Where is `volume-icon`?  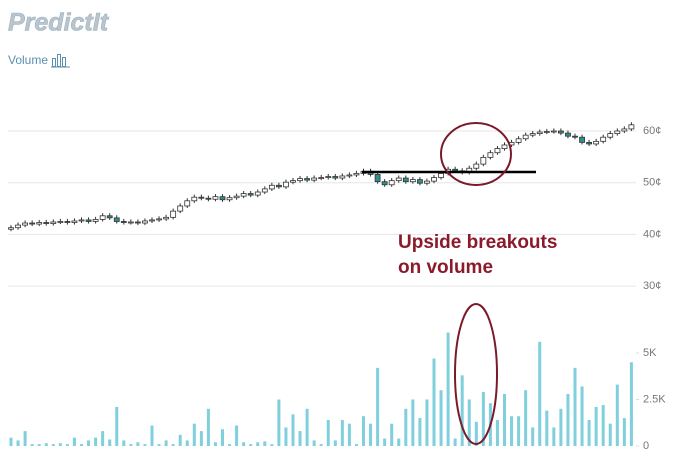 volume-icon is located at coordinates (60, 61).